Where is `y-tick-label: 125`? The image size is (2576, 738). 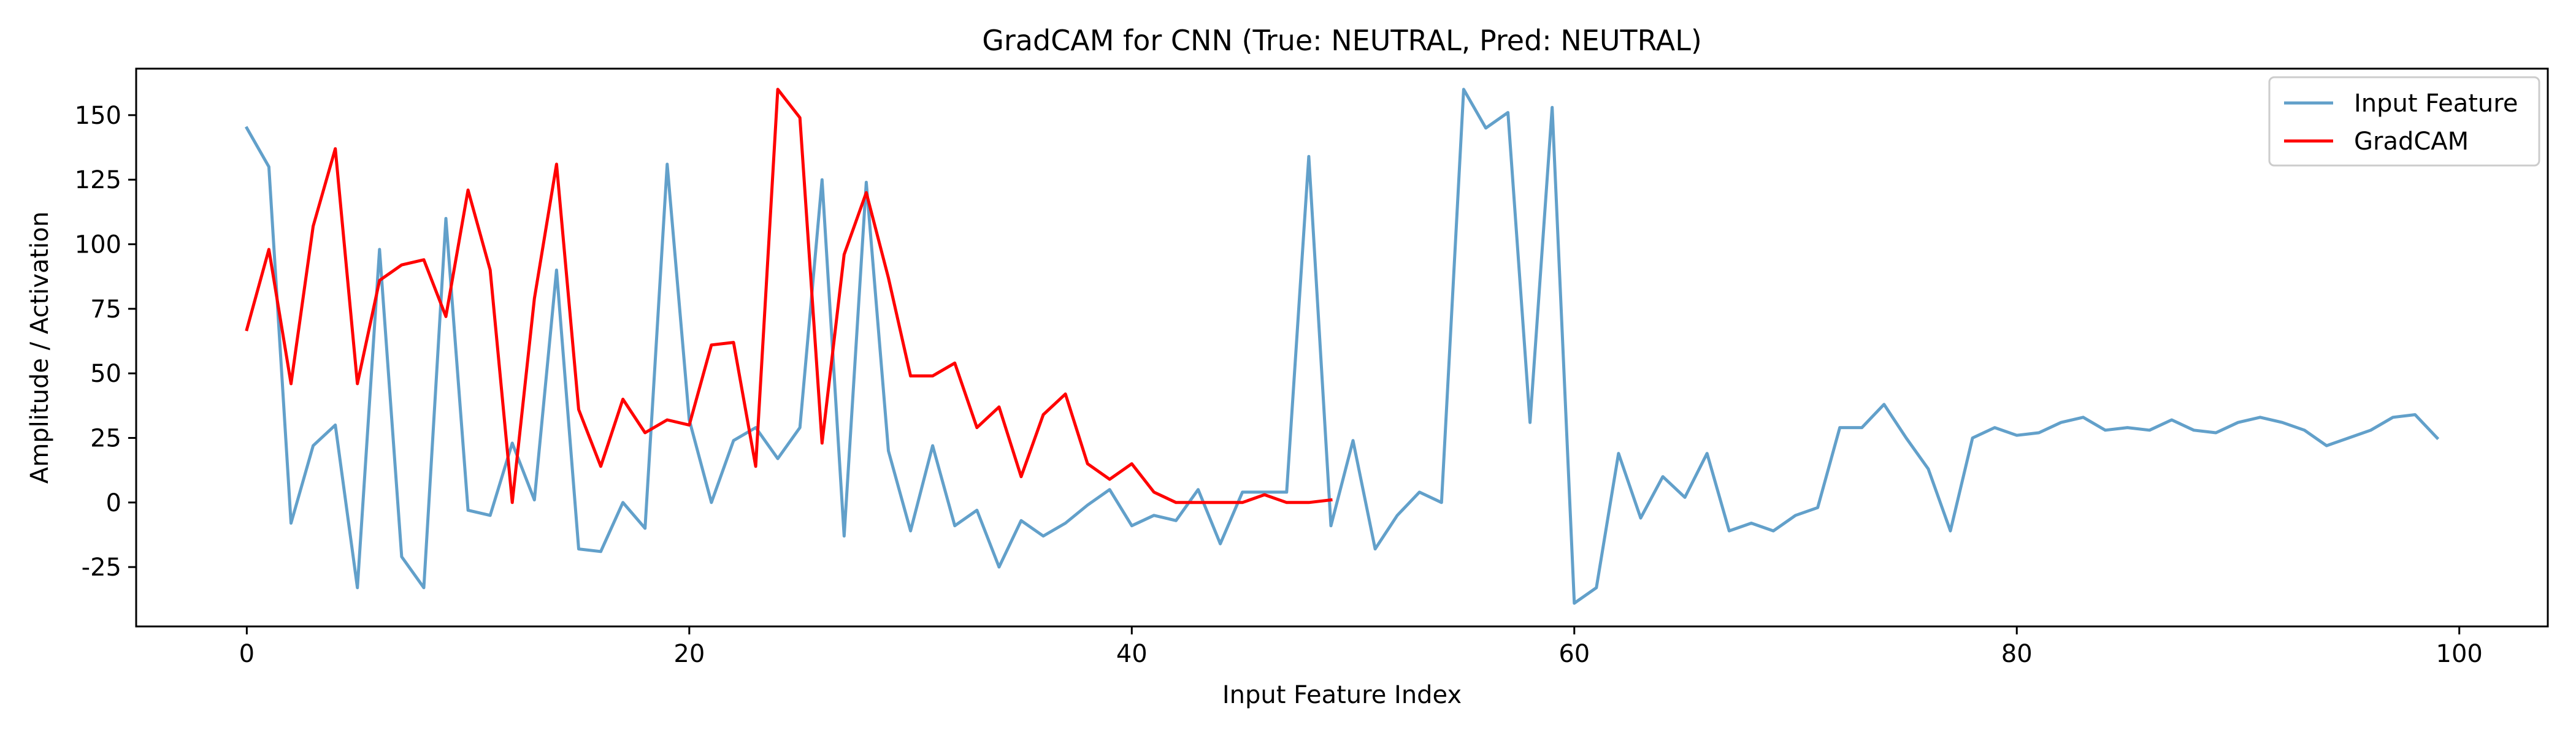
y-tick-label: 125 is located at coordinates (98, 180).